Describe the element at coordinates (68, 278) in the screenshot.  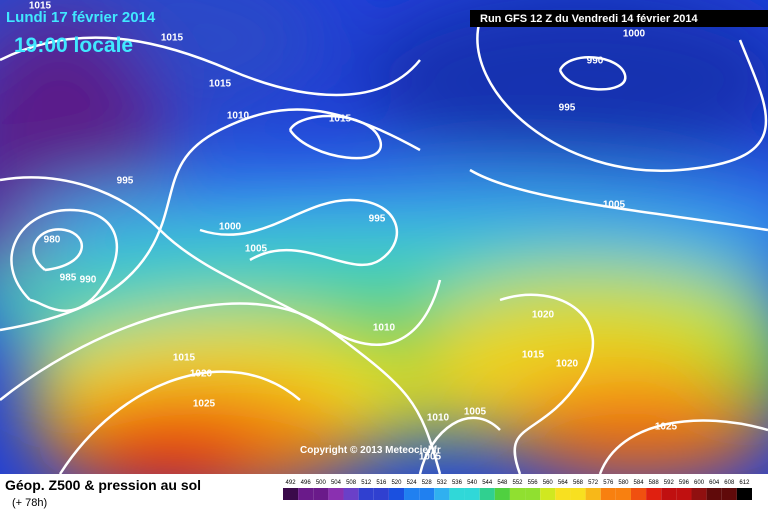
I see `isobar-label: 985` at that location.